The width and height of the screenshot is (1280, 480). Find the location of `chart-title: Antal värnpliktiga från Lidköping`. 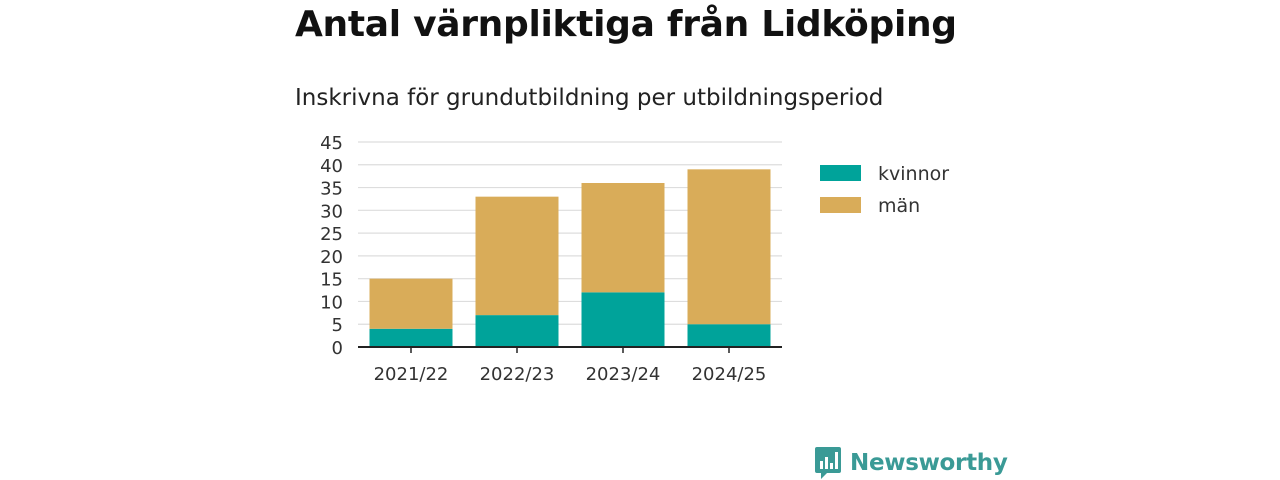

chart-title: Antal värnpliktiga från Lidköping is located at coordinates (626, 24).